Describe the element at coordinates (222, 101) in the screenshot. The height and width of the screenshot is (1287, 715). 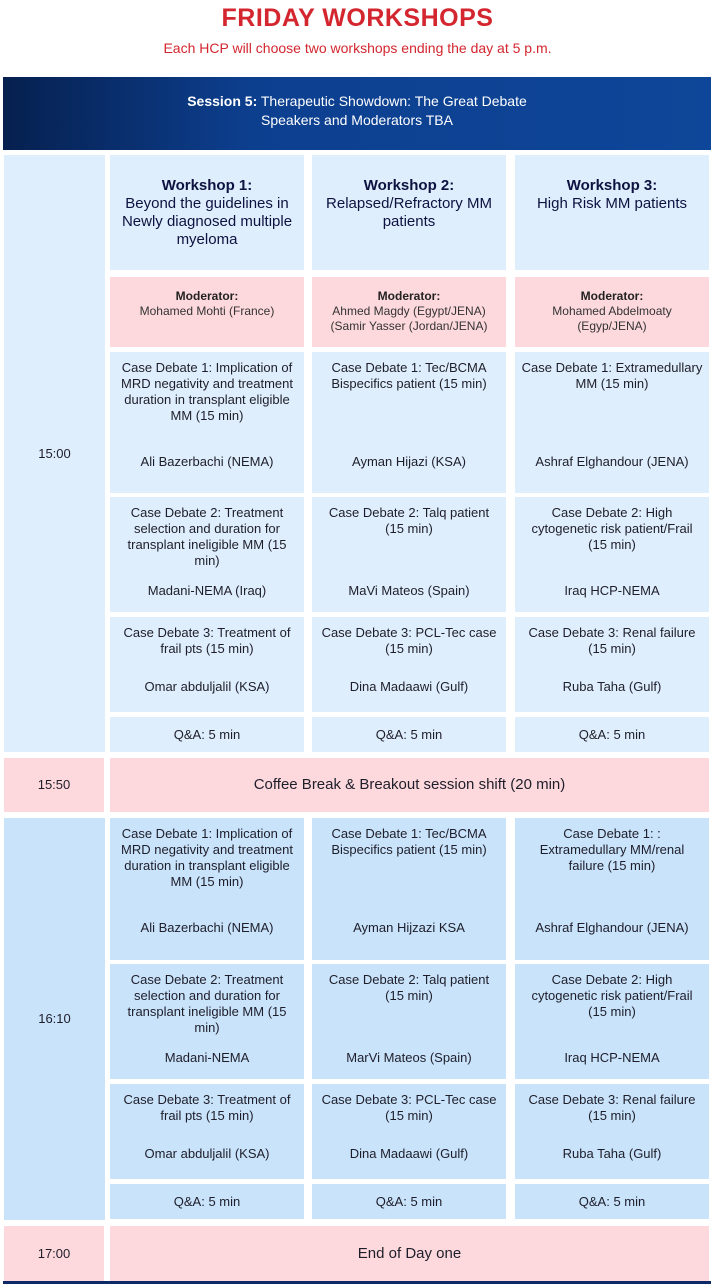
I see `session-label: Session 5:` at that location.